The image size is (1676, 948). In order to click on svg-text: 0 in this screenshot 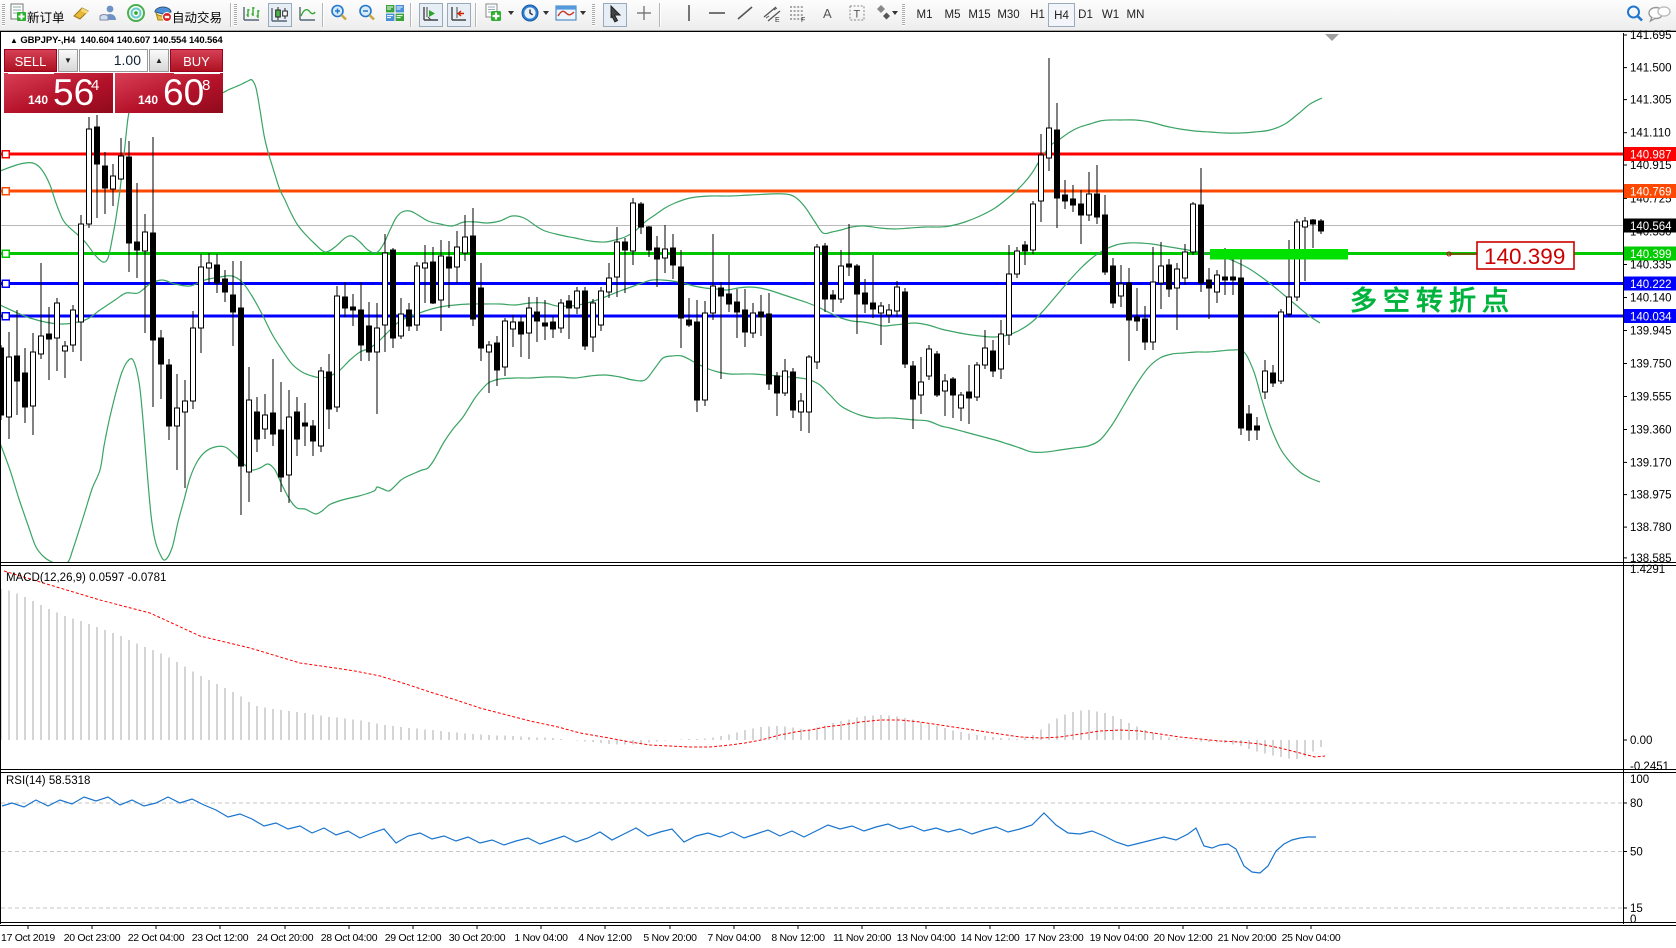, I will do `click(1633, 920)`.